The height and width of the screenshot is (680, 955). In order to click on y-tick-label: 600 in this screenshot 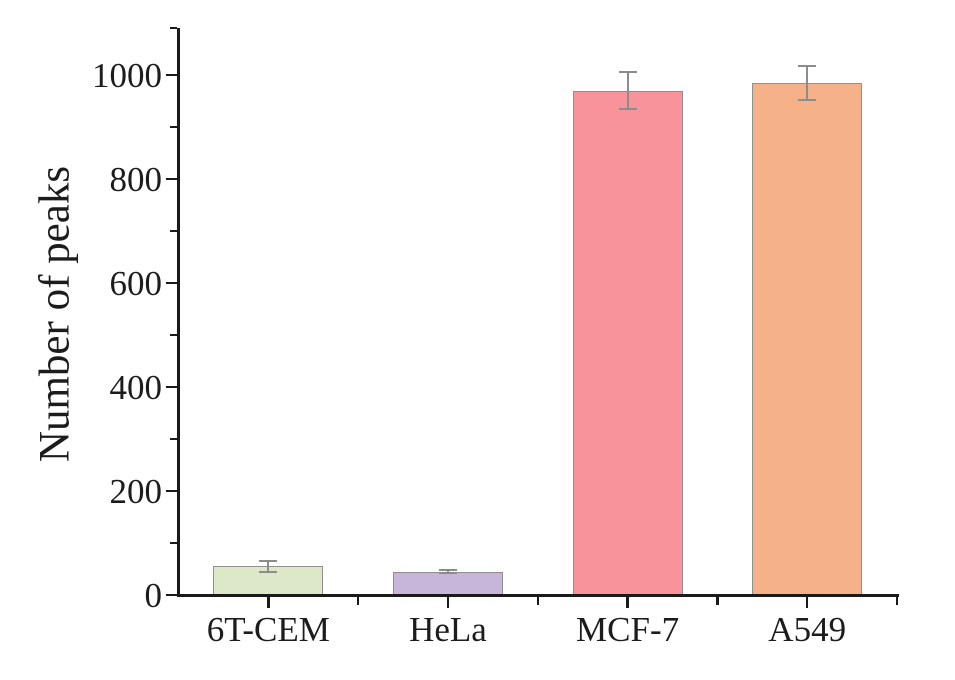, I will do `click(136, 283)`.